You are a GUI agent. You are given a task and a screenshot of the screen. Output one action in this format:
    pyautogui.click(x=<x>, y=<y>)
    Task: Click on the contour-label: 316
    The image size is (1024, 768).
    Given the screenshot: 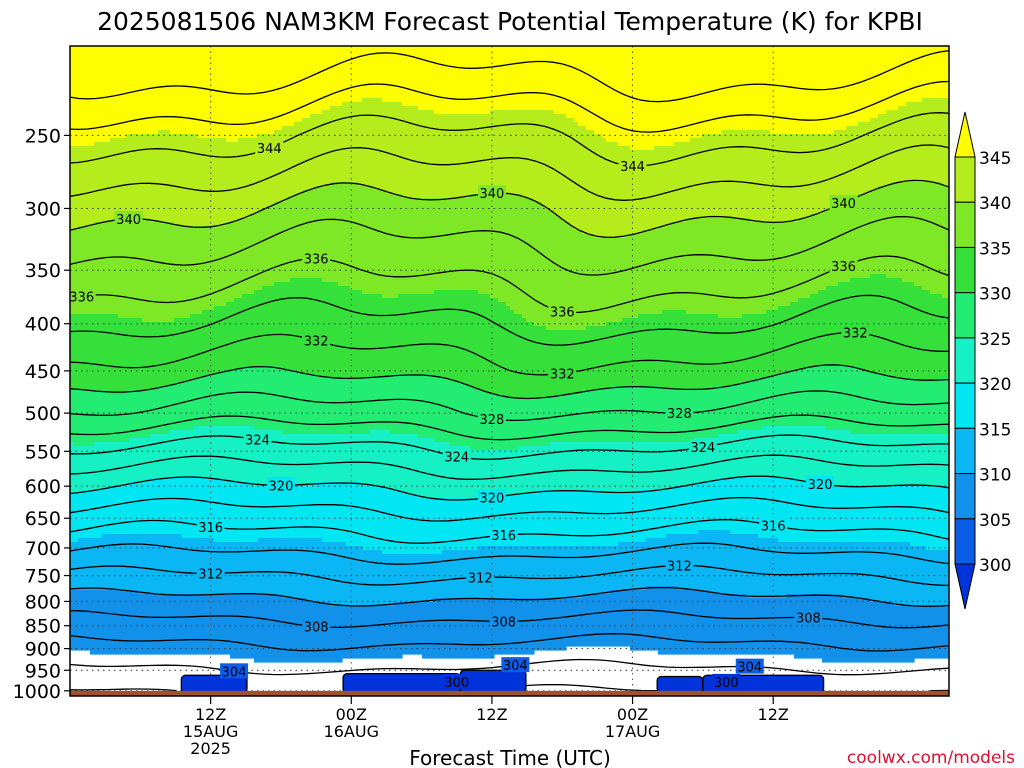 What is the action you would take?
    pyautogui.click(x=503, y=536)
    